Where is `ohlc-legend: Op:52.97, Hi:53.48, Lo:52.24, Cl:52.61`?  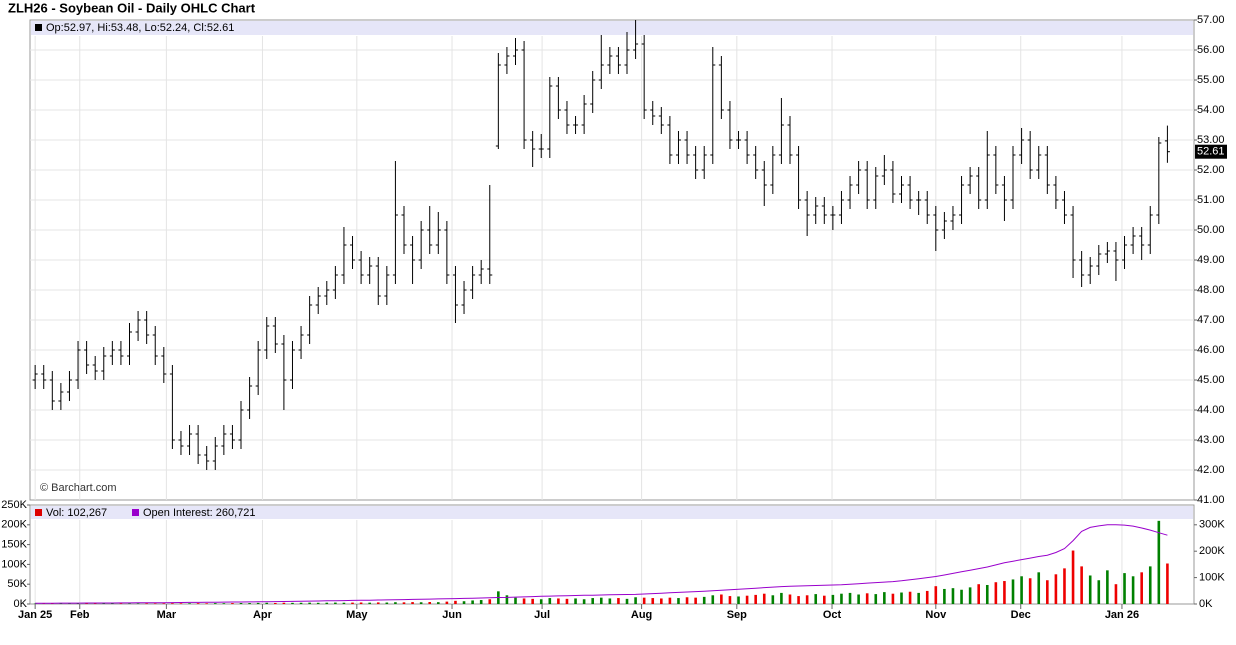
ohlc-legend: Op:52.97, Hi:53.48, Lo:52.24, Cl:52.61 is located at coordinates (140, 28).